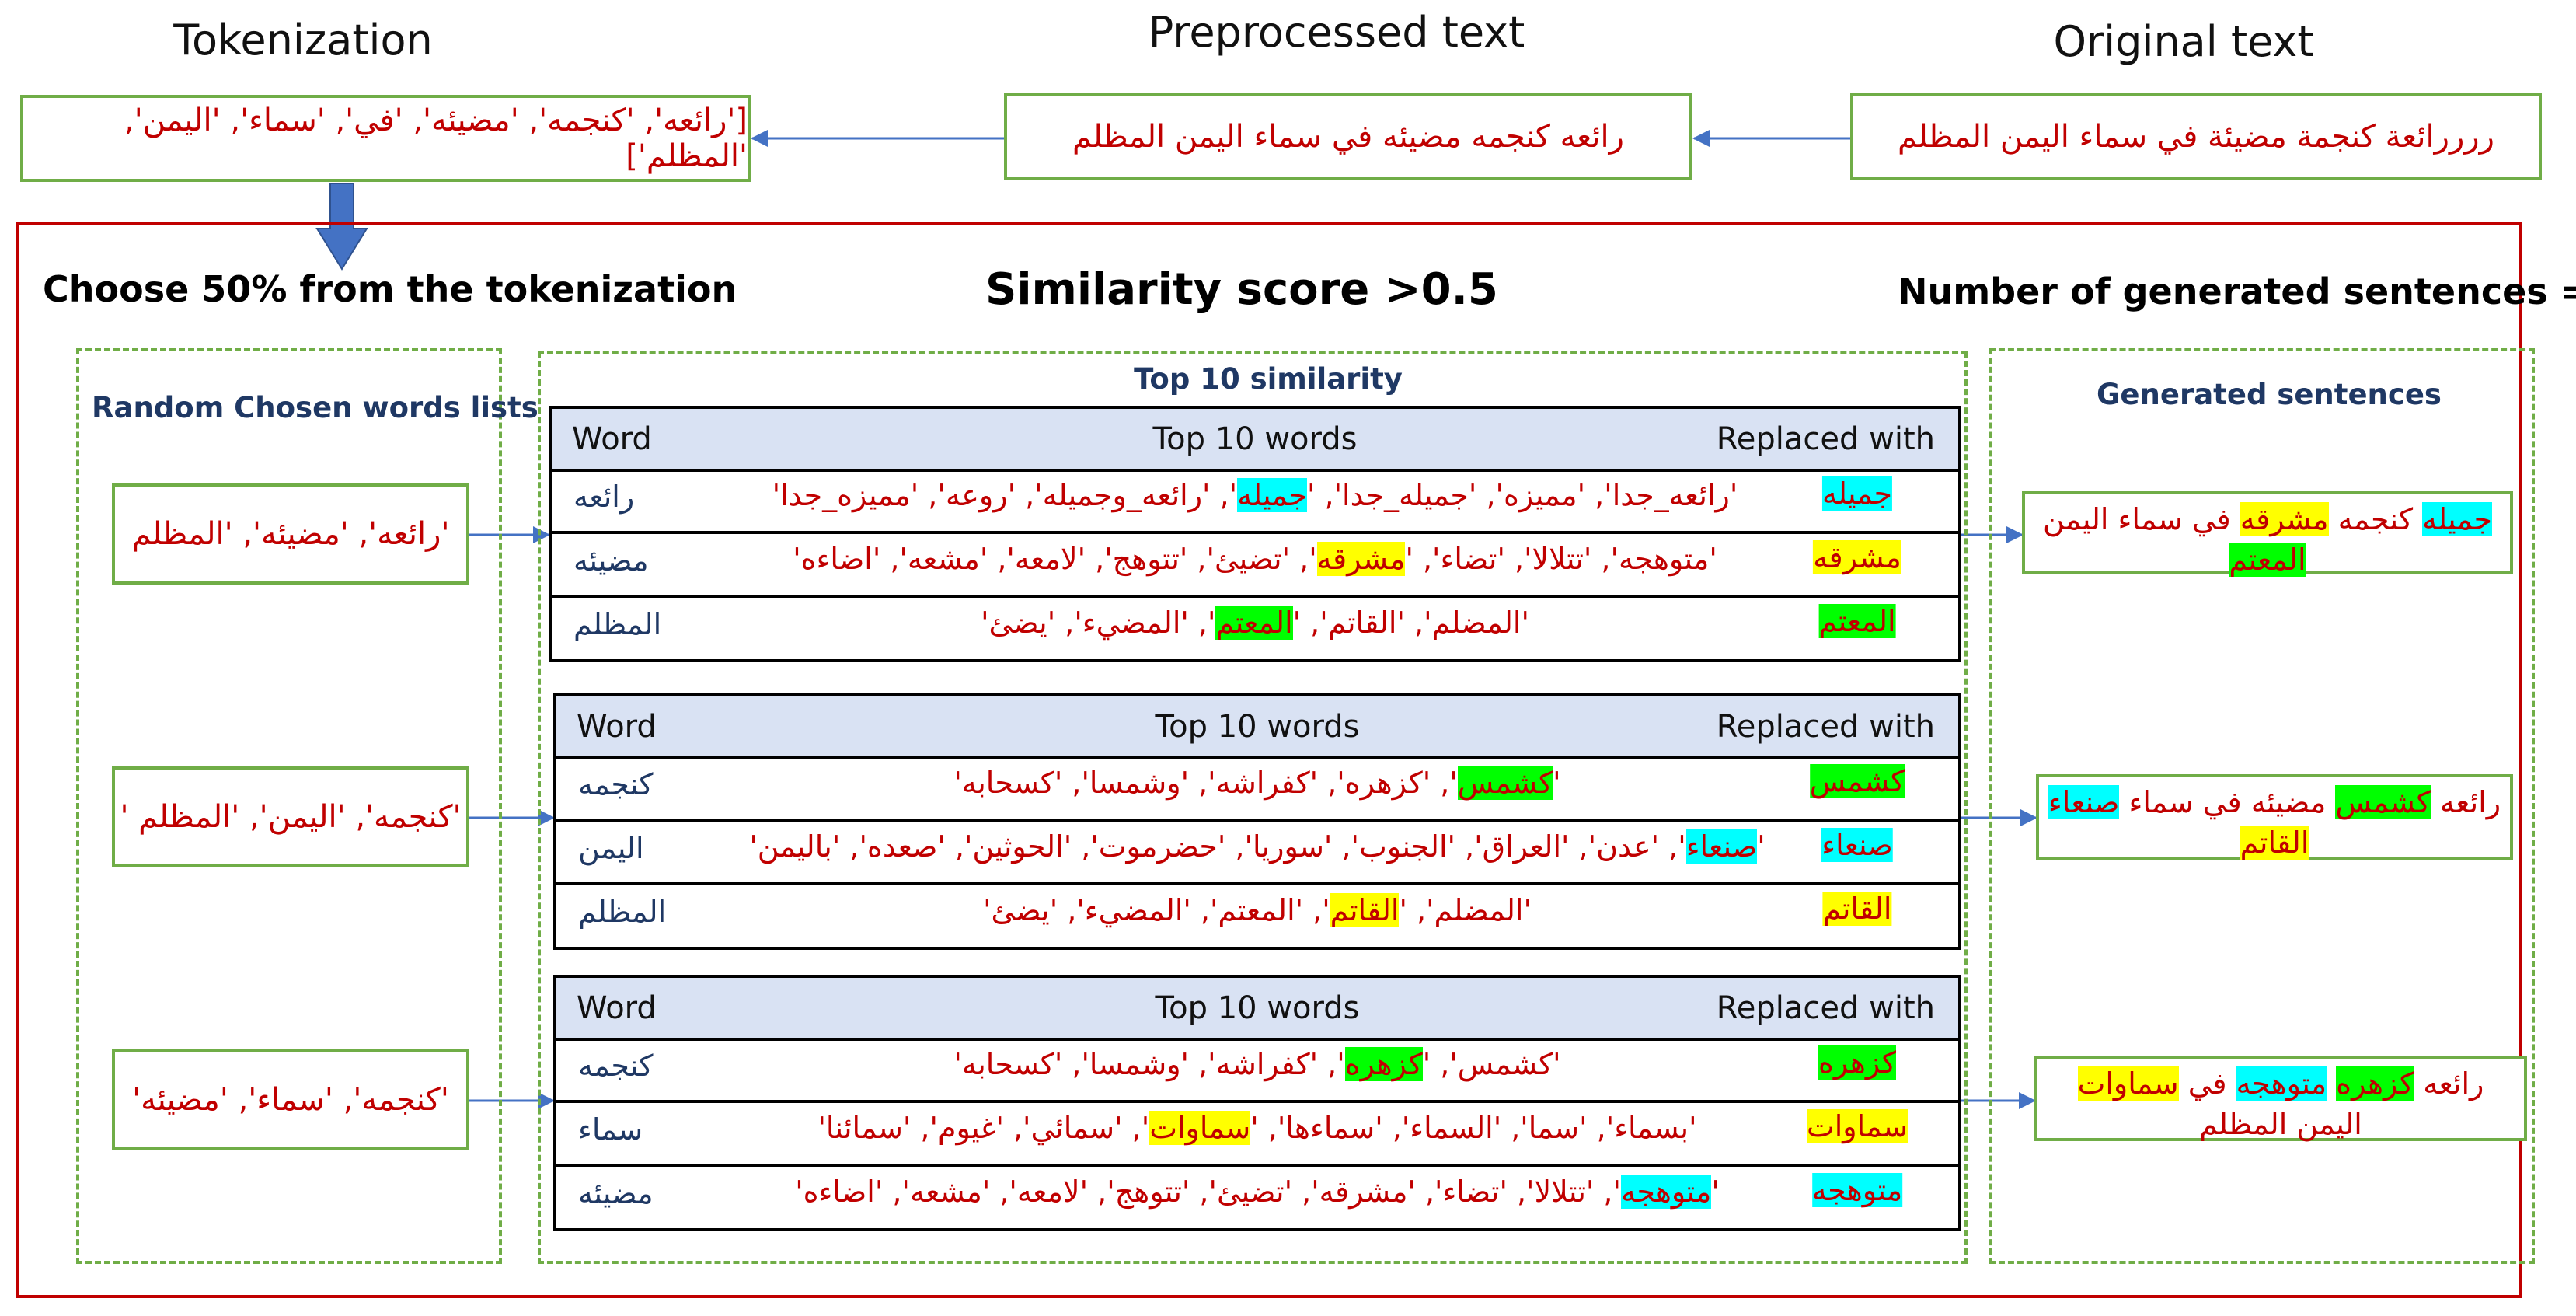 Image resolution: width=2576 pixels, height=1316 pixels. I want to click on preprocessed-text: رائعه كنجمه مضيئه في سماء اليمن المظلم, so click(1348, 137).